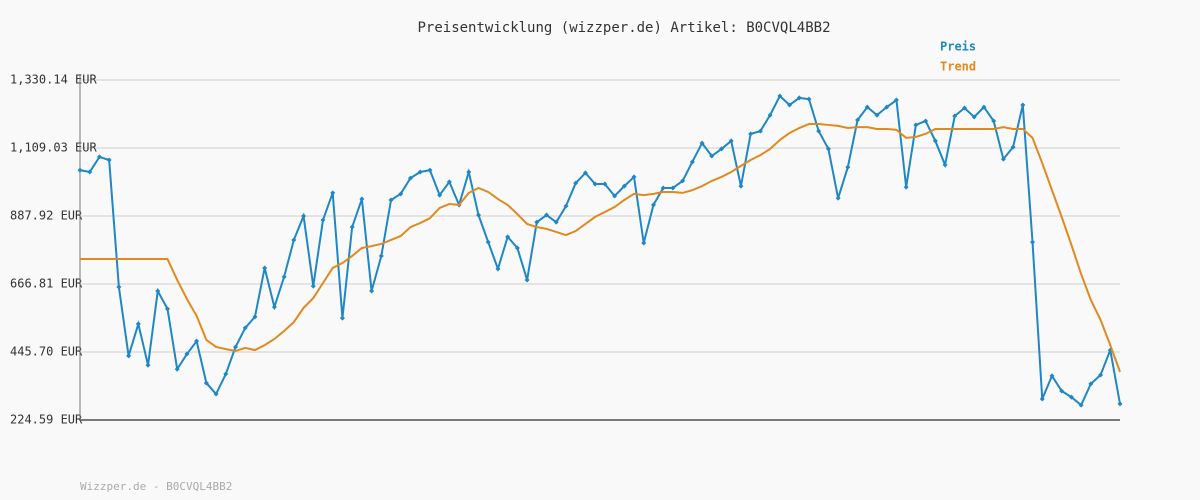  I want to click on y-tick-label: 887.92 EUR, so click(46, 216).